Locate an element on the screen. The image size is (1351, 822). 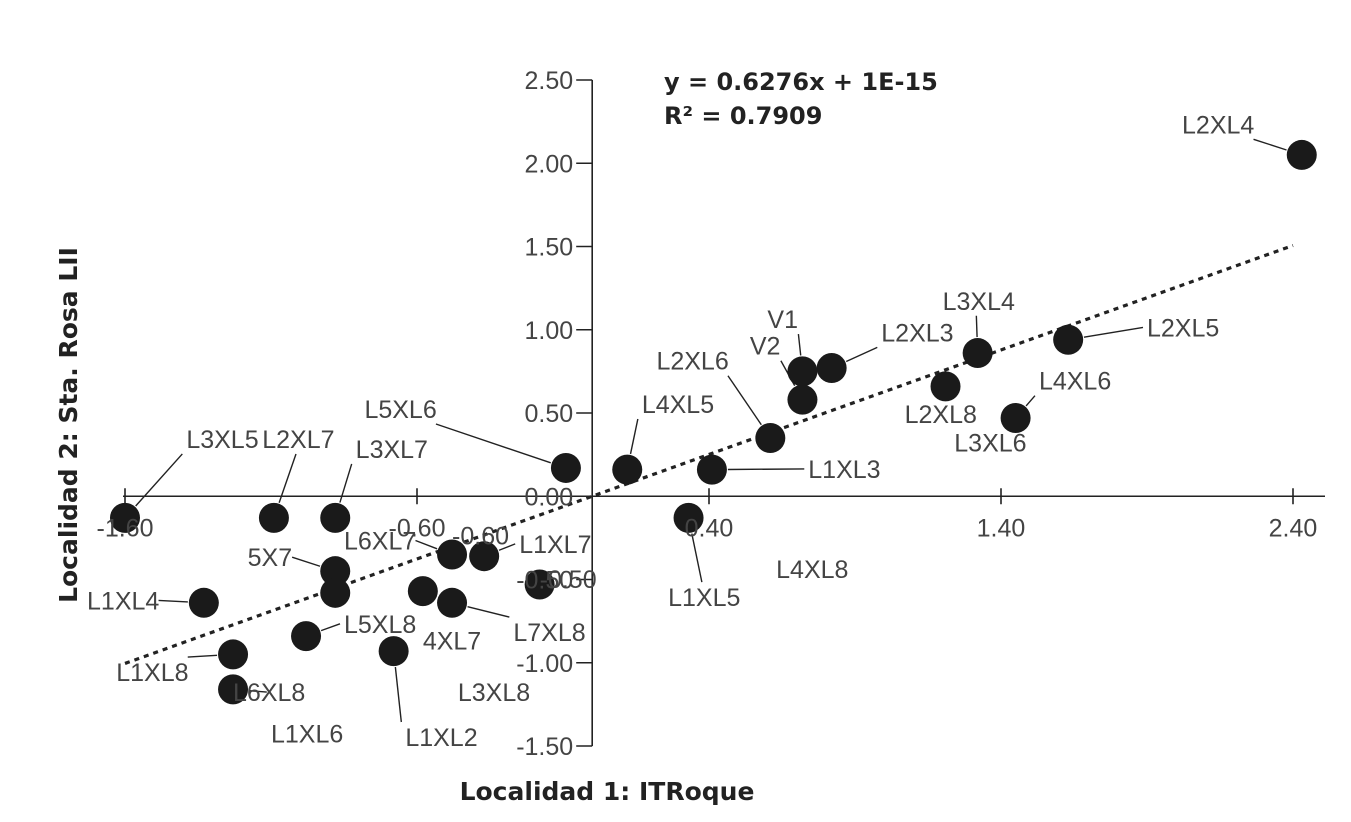
y-tick-label: 1.50 is located at coordinates (549, 248).